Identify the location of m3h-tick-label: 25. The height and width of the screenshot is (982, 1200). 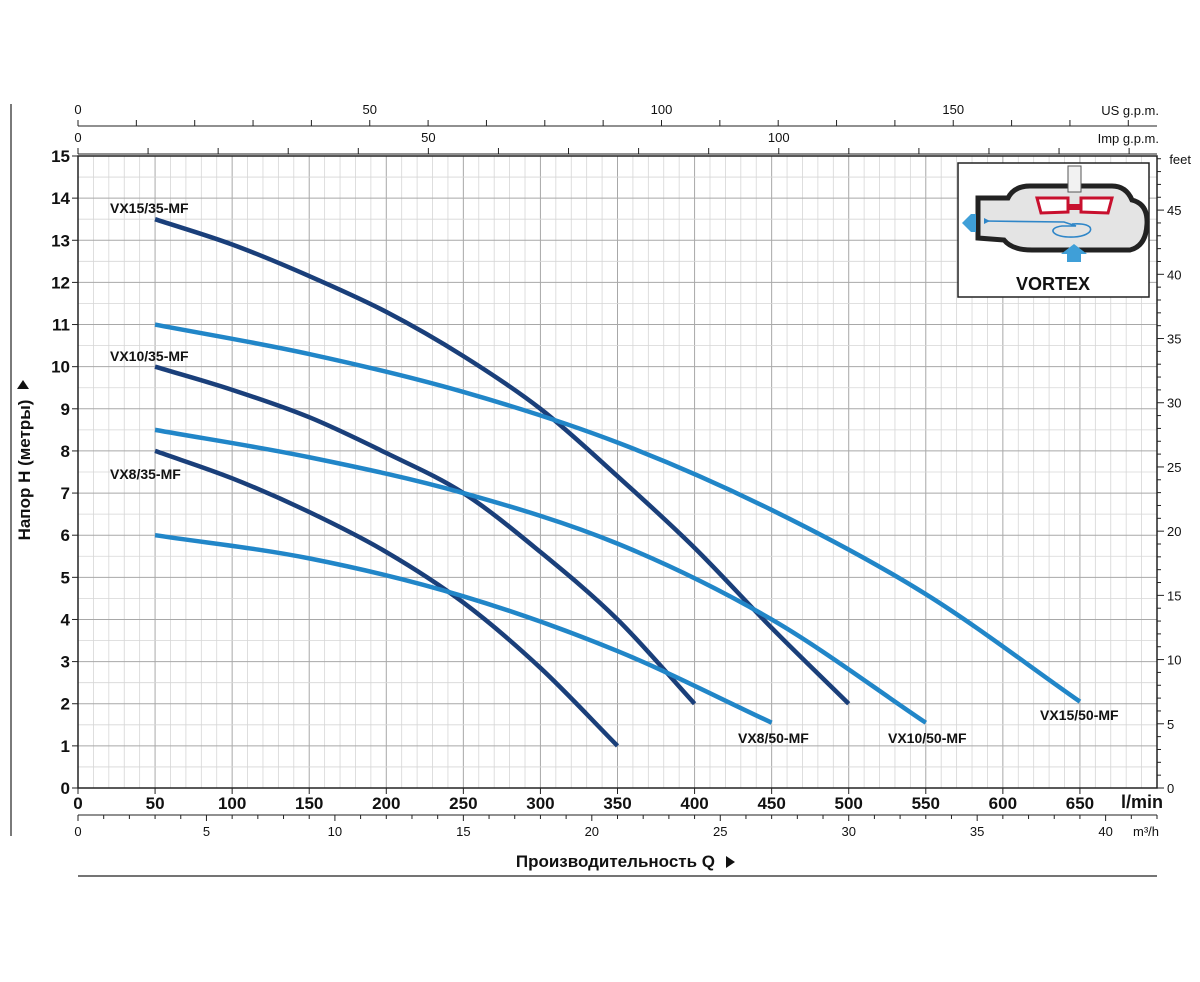
(720, 831).